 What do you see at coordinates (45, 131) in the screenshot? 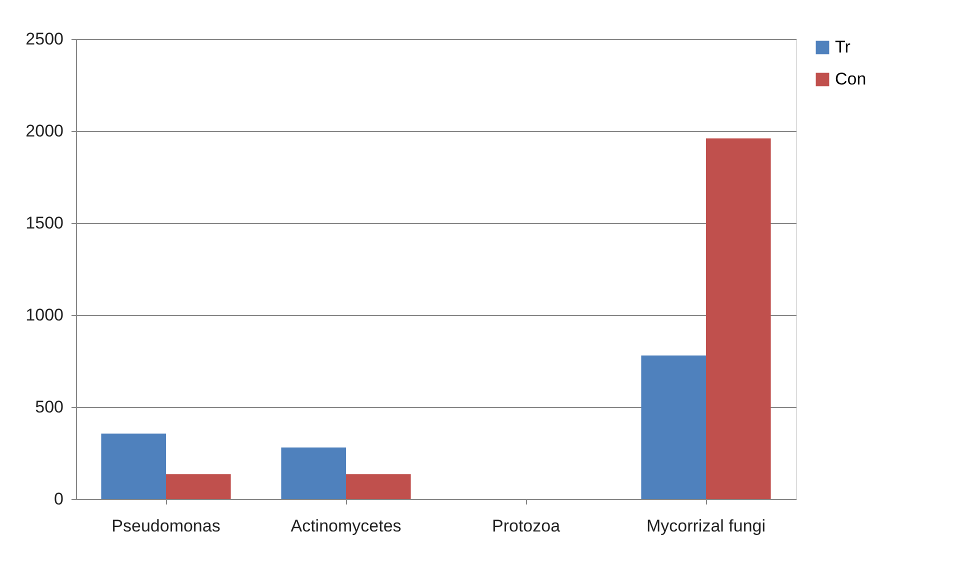
I see `y-tick-label: 2000` at bounding box center [45, 131].